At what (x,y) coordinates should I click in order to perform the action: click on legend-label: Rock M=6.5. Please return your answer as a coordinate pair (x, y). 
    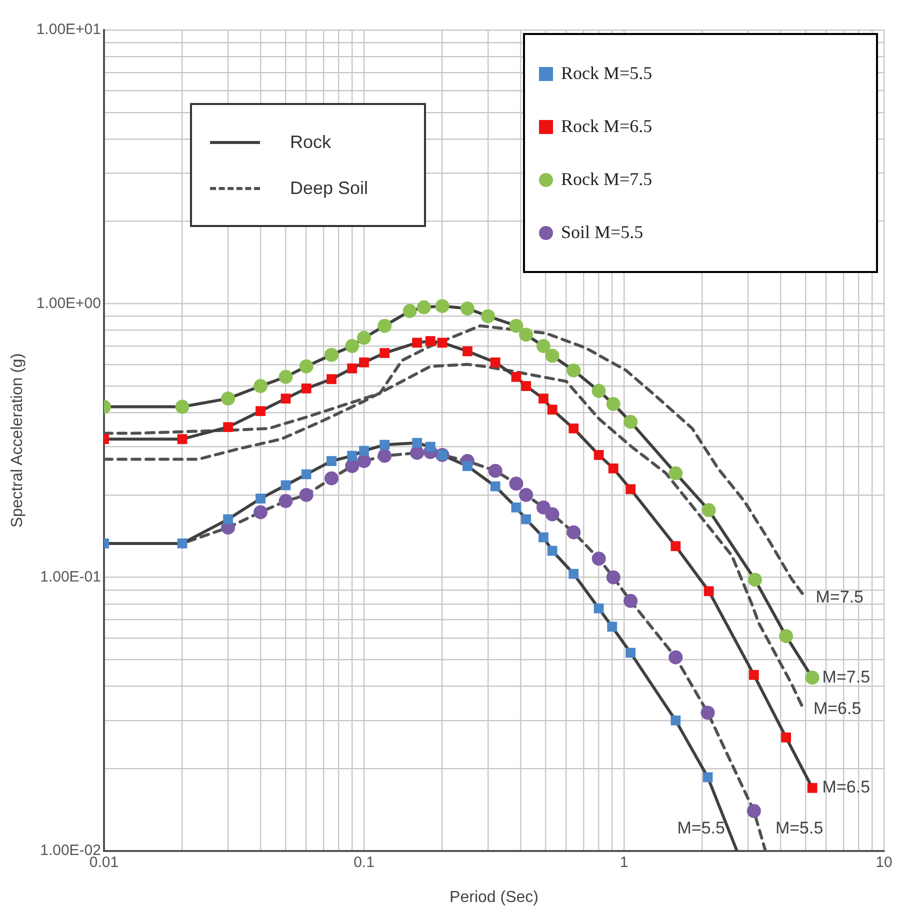
    Looking at the image, I should click on (606, 126).